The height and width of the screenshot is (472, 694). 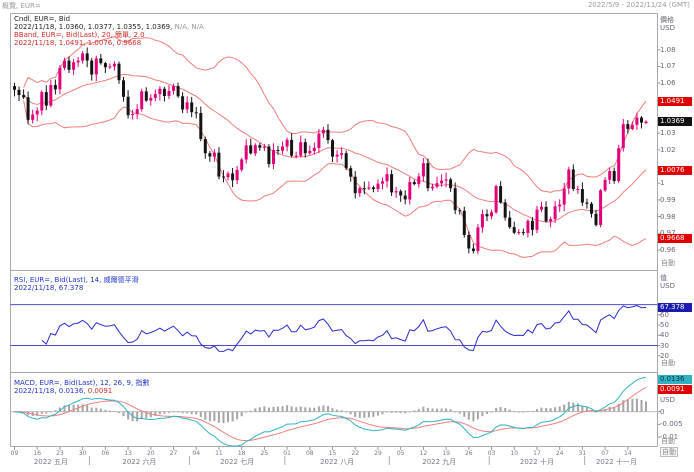 What do you see at coordinates (638, 5) in the screenshot?
I see `date-range-label: 2022/5/9 - 2022/11/24 (GMT)` at bounding box center [638, 5].